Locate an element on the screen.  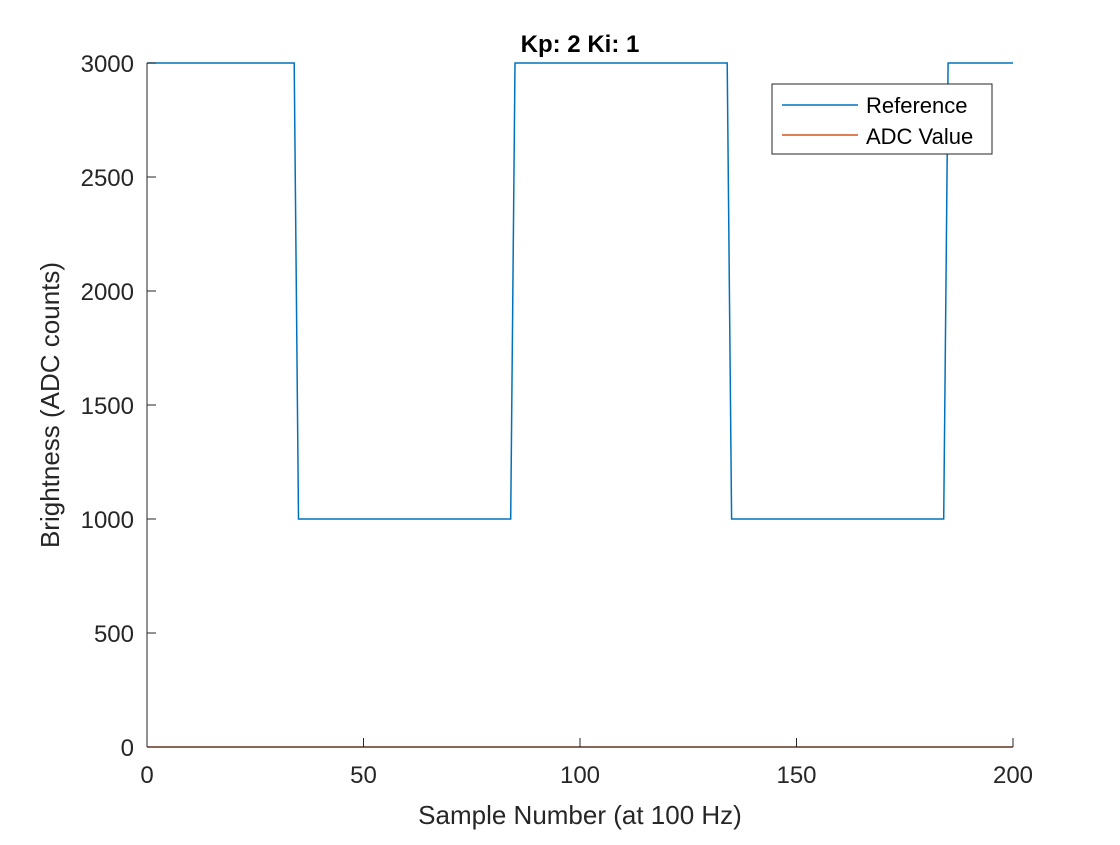
x-axis-label: Sample Number (at 100 Hz) is located at coordinates (580, 815).